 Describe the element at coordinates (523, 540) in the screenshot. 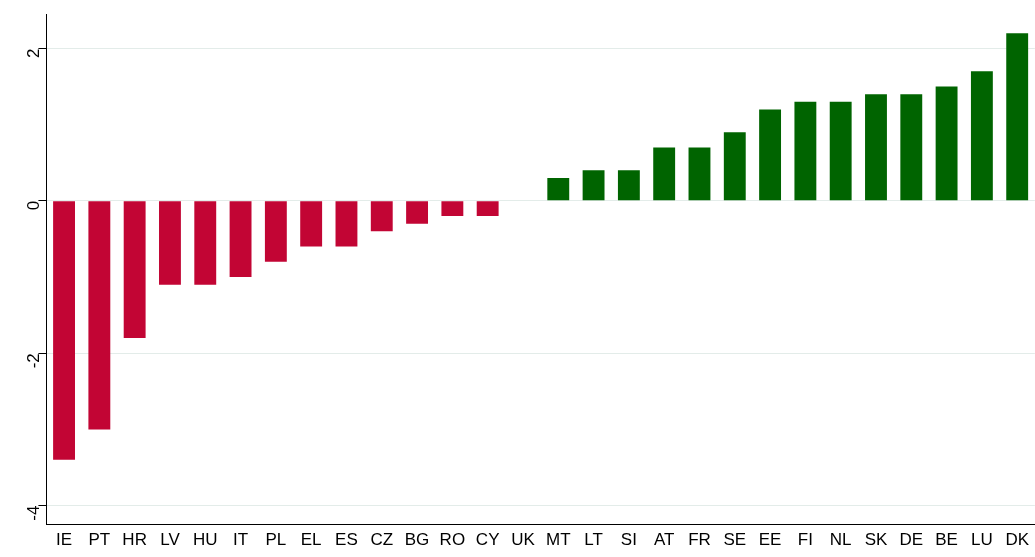

I see `x-tick-label: UK` at that location.